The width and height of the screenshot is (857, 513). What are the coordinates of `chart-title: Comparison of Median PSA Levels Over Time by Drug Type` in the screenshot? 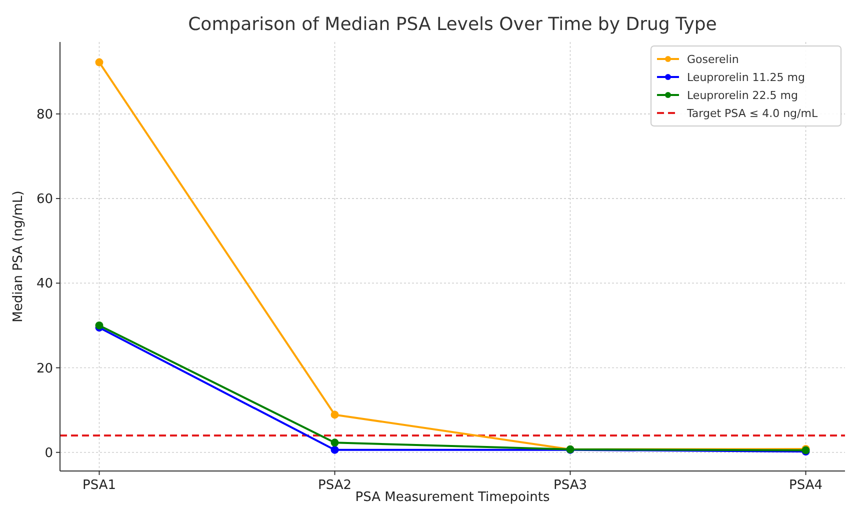 It's located at (452, 24).